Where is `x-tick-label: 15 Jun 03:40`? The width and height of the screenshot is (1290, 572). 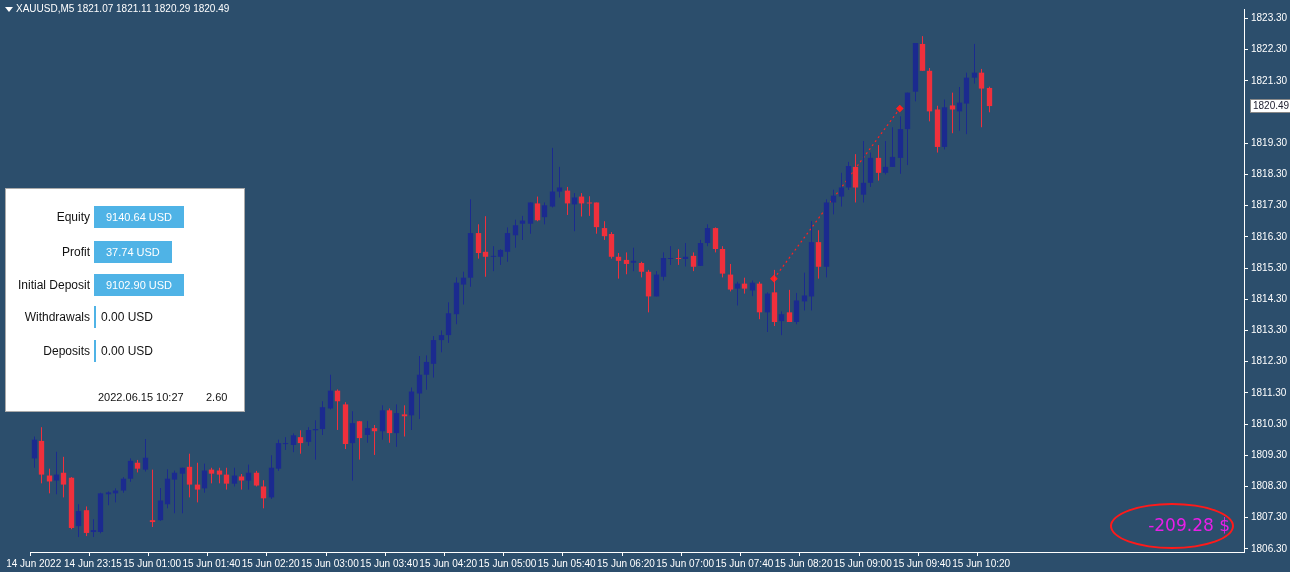
x-tick-label: 15 Jun 03:40 is located at coordinates (389, 563).